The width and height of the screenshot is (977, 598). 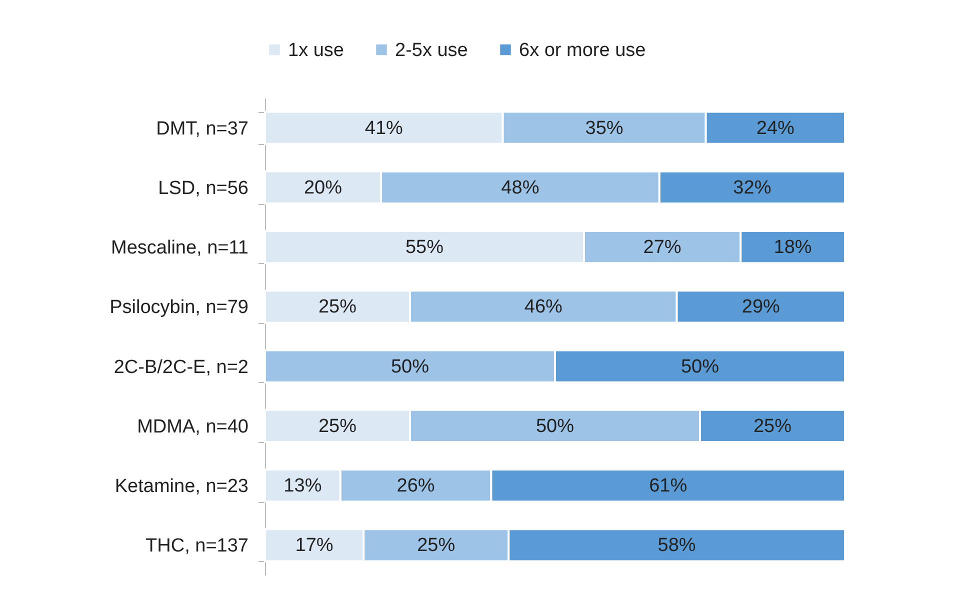 I want to click on legend-label: 6x or more use, so click(x=582, y=50).